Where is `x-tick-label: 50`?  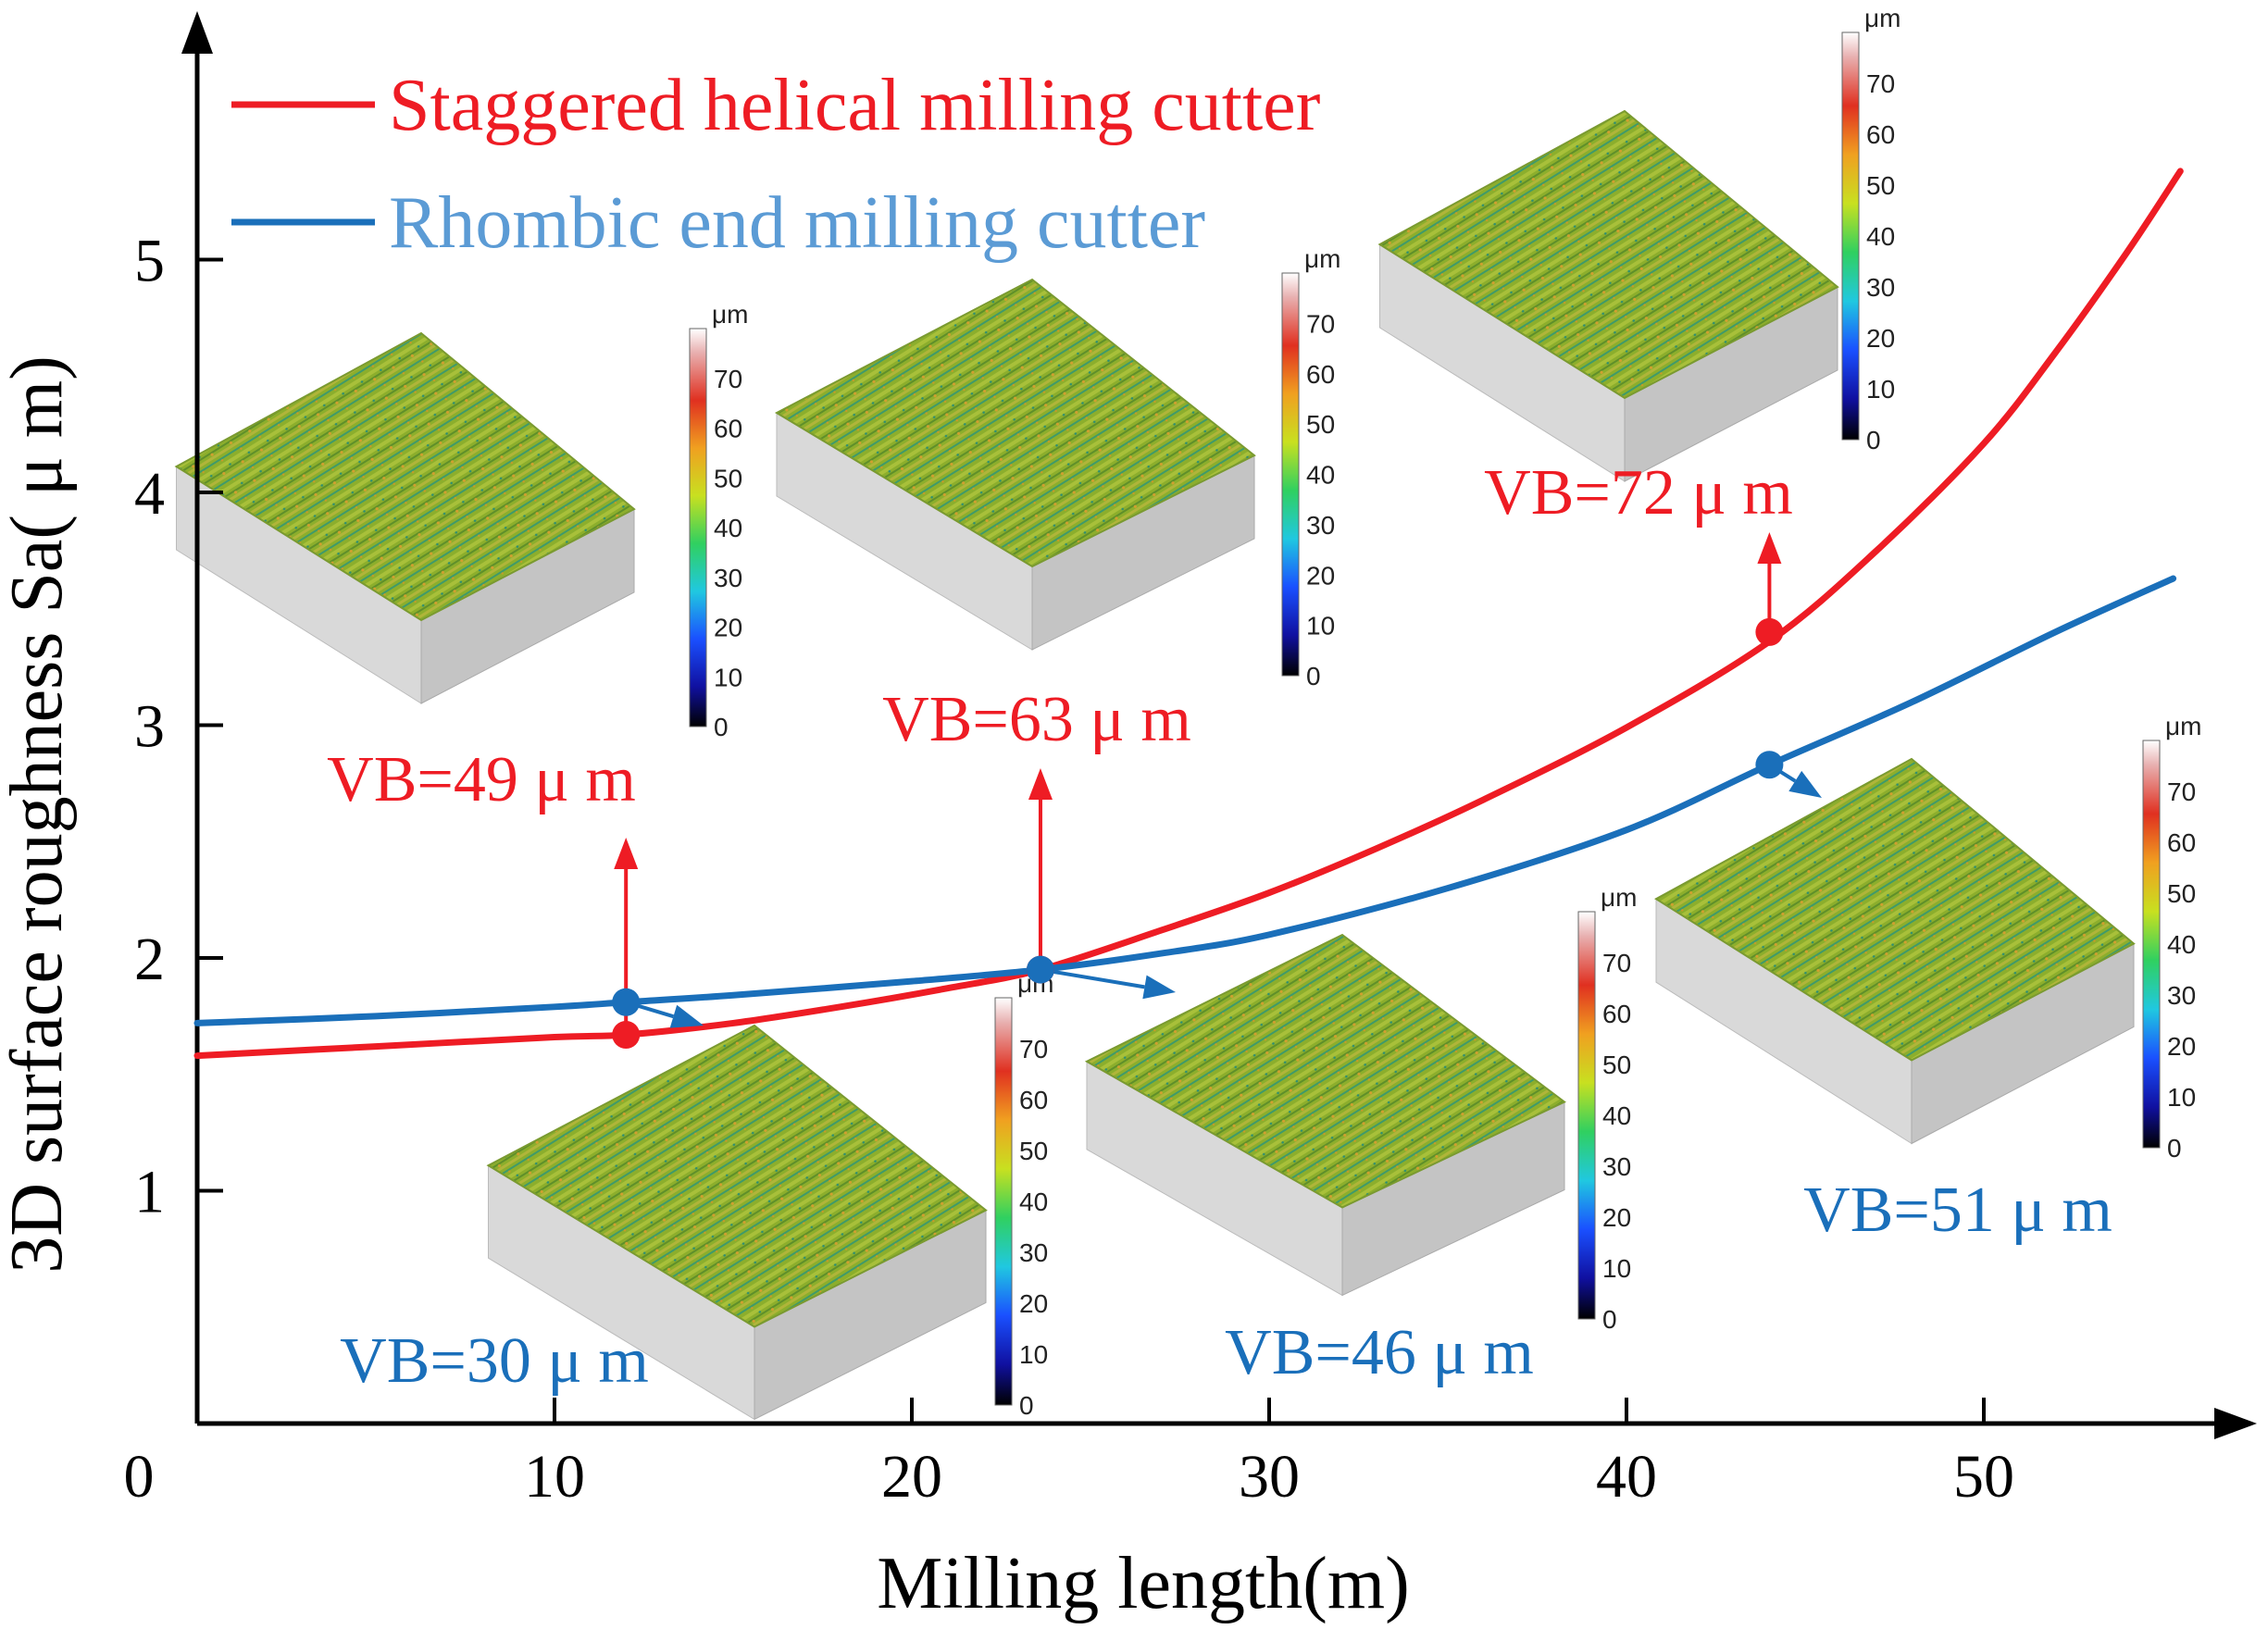
x-tick-label: 50 is located at coordinates (1983, 1477).